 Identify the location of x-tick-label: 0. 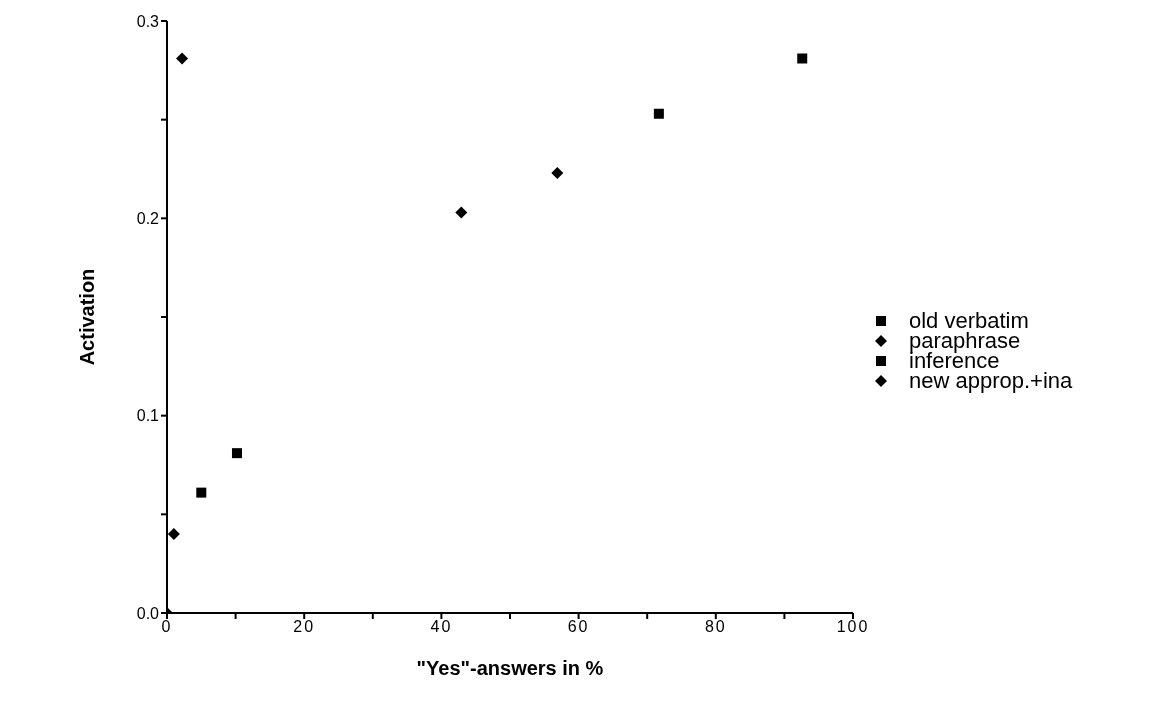
(167, 627).